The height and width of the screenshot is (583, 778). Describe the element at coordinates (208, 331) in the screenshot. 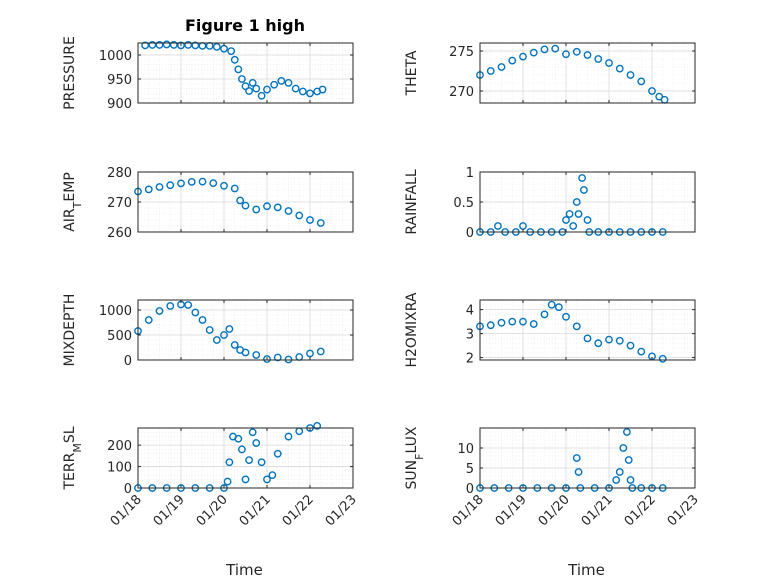

I see `subplot-mixdepth: 0 500 1000 MIXDEPTH` at that location.